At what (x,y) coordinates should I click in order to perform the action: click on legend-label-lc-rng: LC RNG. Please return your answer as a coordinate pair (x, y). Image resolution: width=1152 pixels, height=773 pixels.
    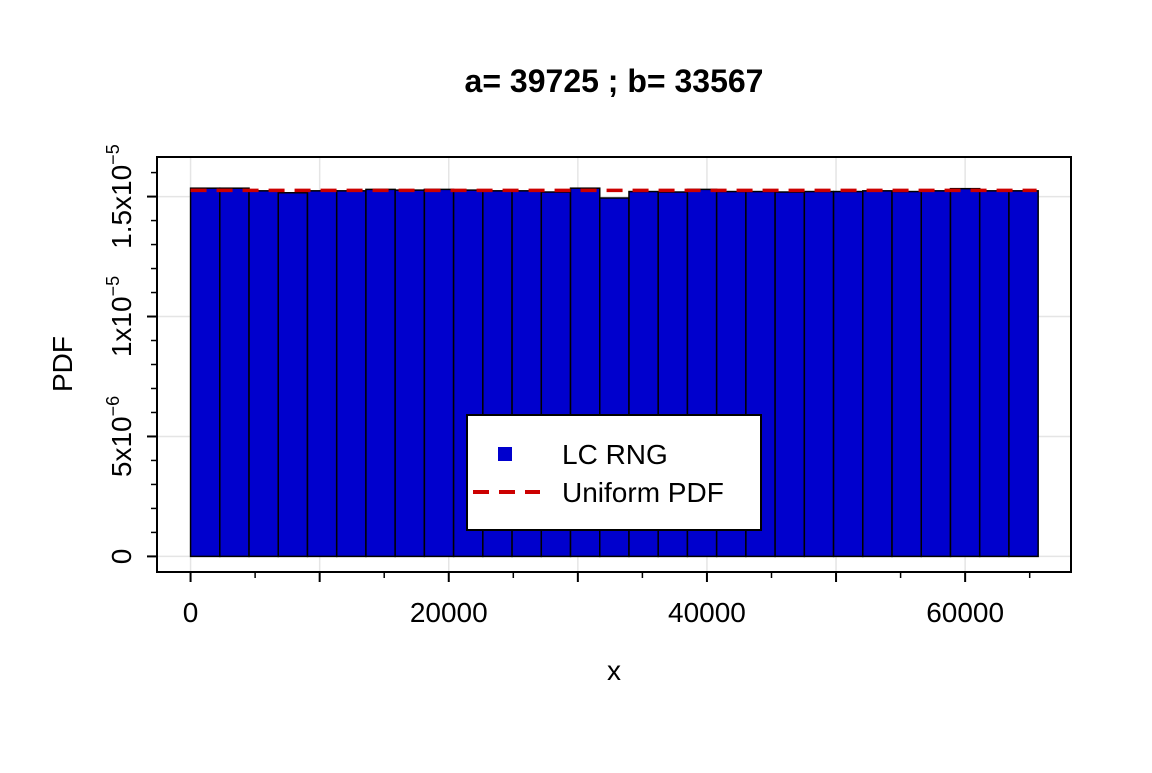
    Looking at the image, I should click on (615, 454).